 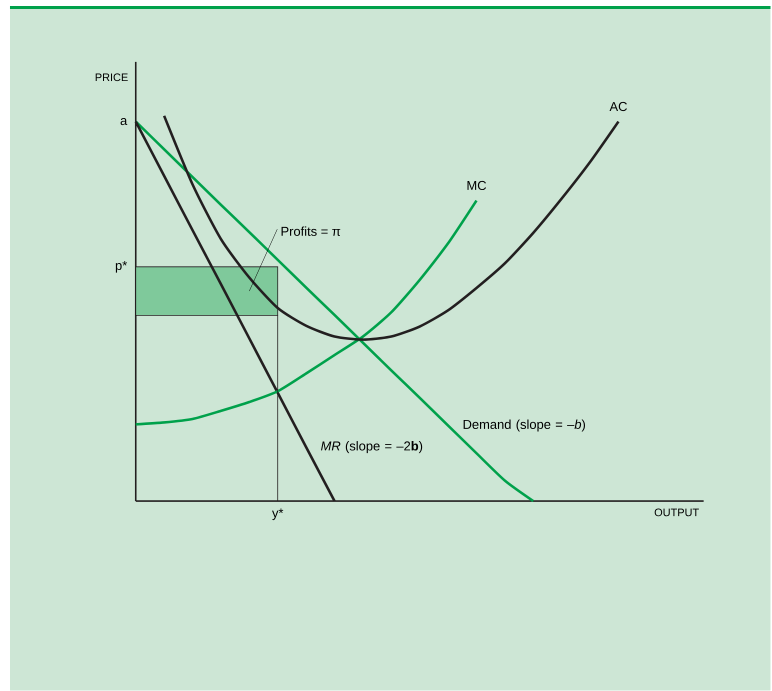 I want to click on series-label: AC, so click(x=618, y=107).